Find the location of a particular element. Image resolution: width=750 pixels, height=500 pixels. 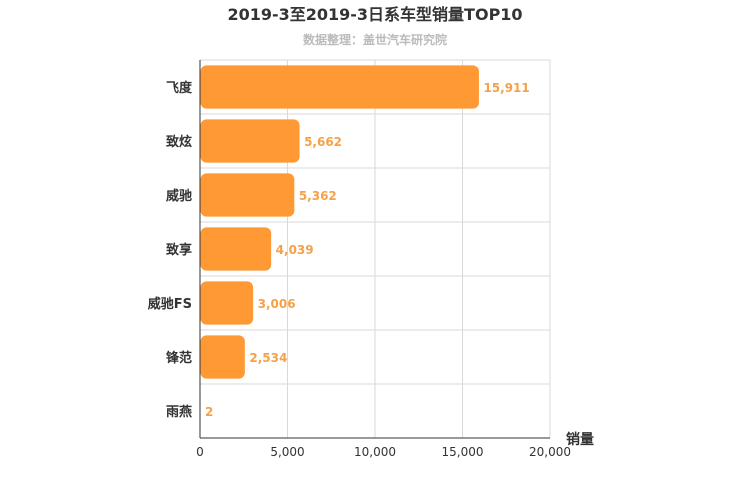

value-label: 2 is located at coordinates (209, 412).